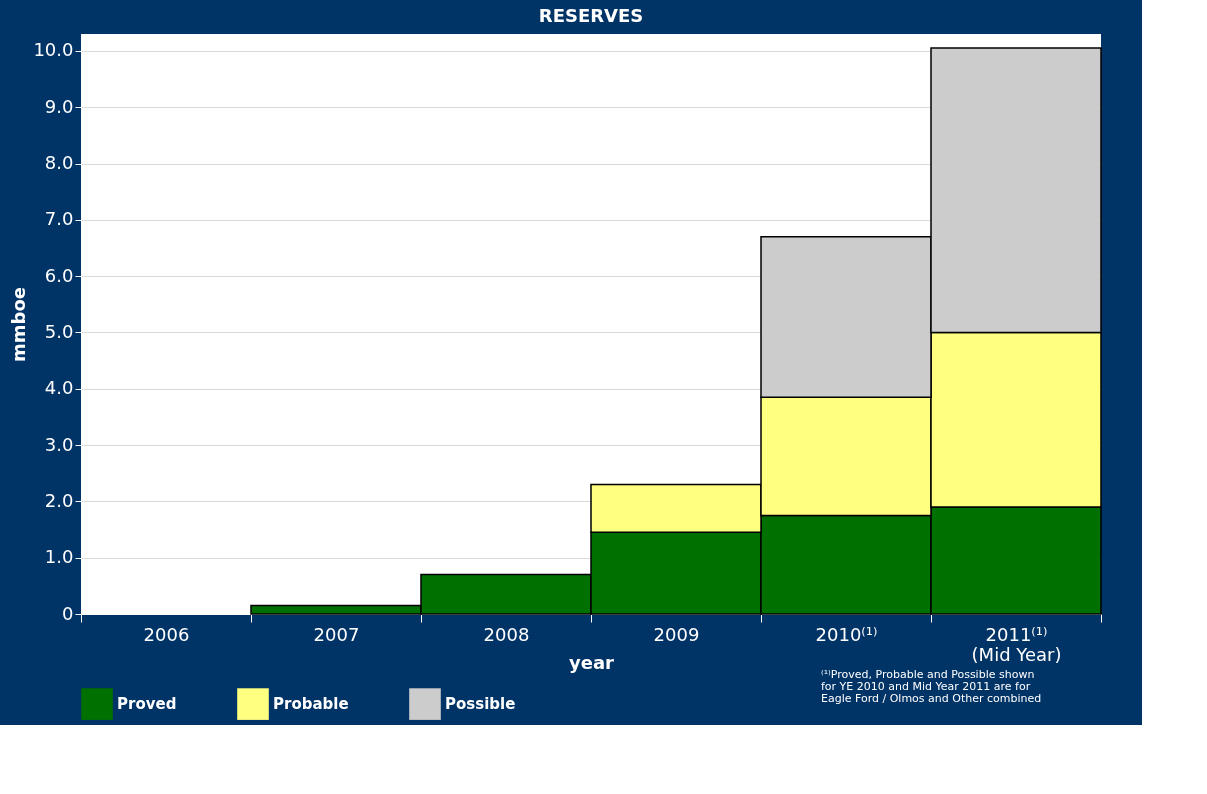 Image resolution: width=1207 pixels, height=794 pixels. Describe the element at coordinates (19, 324) in the screenshot. I see `y-axis-title: mmboe` at that location.